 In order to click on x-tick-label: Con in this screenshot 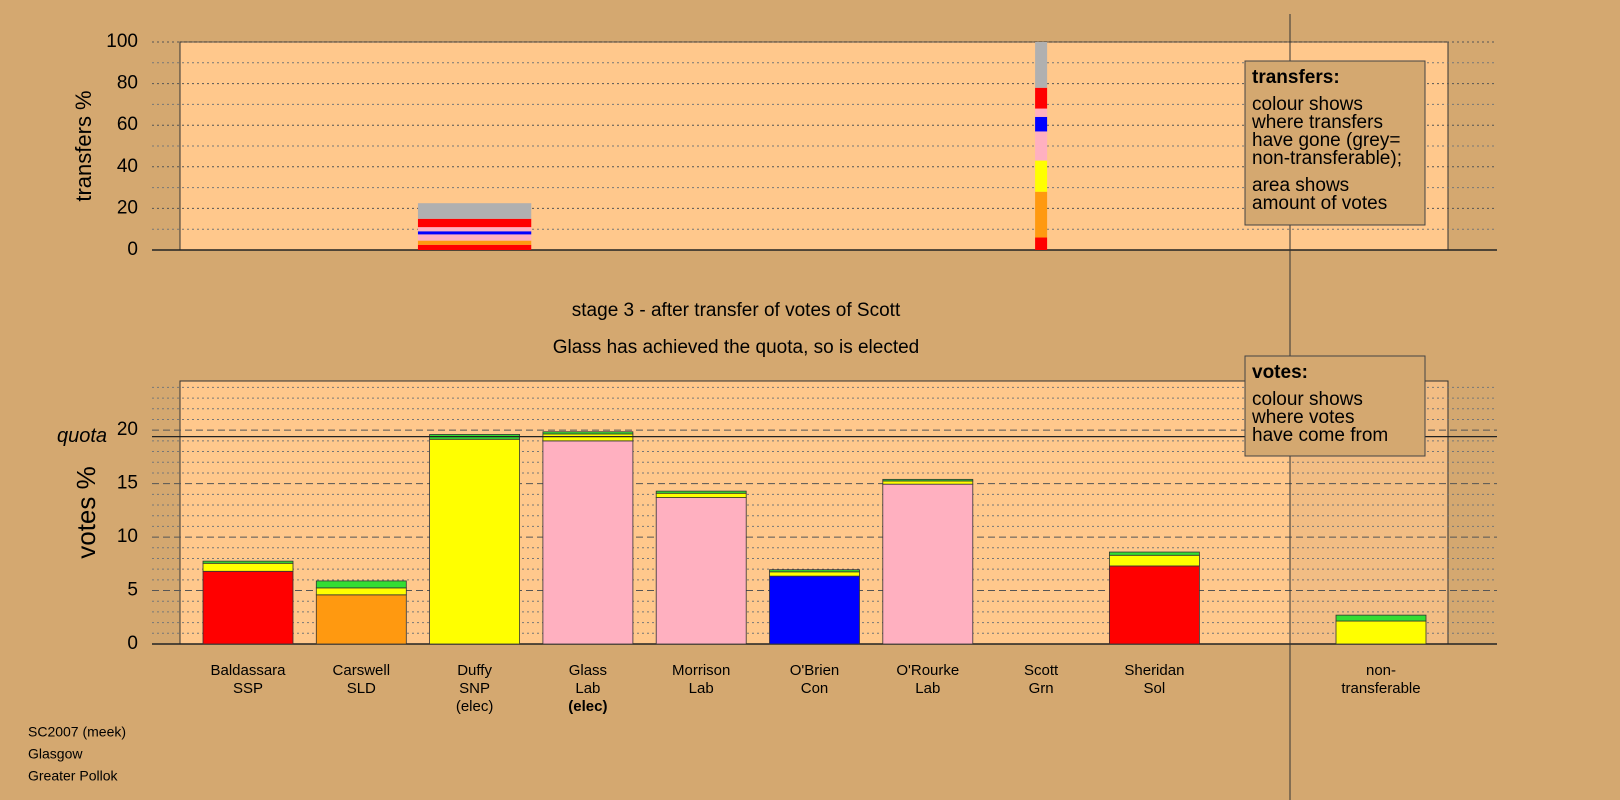, I will do `click(815, 688)`.